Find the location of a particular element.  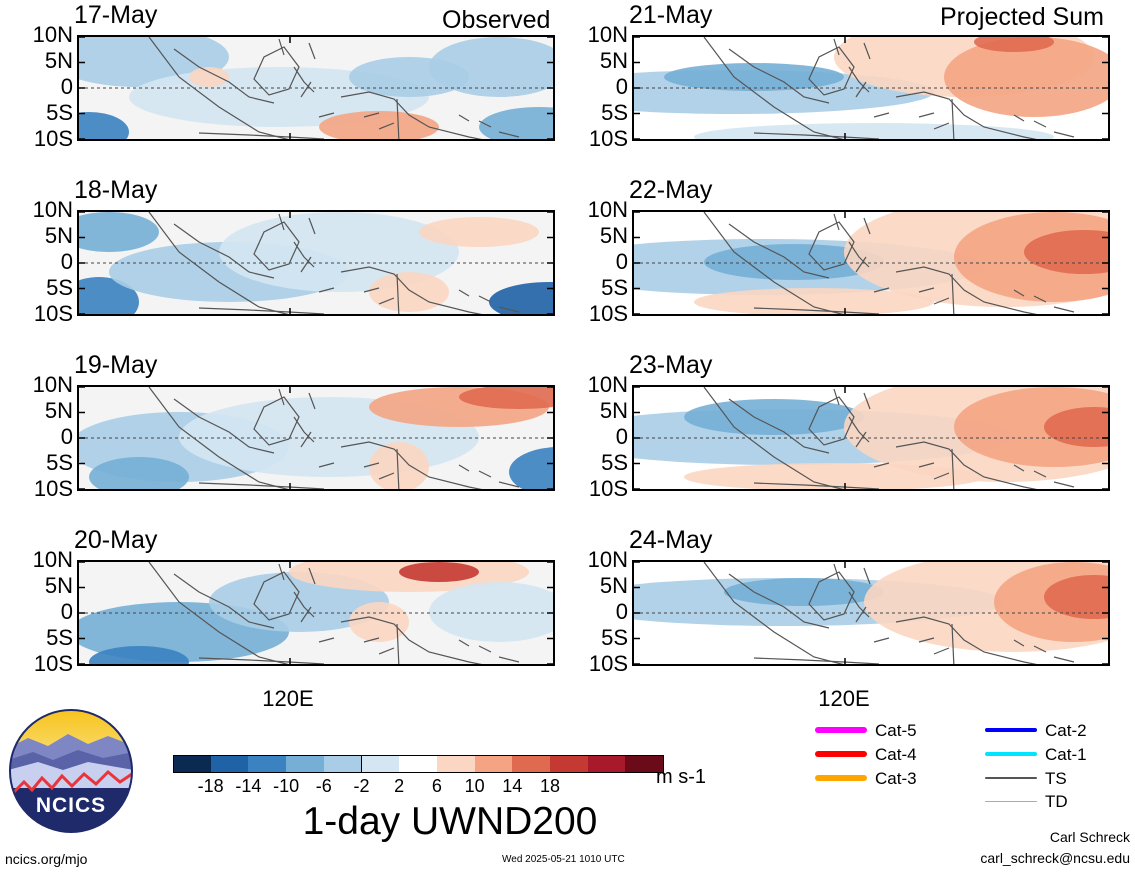

colorbar-tick-label: 2 is located at coordinates (399, 786).